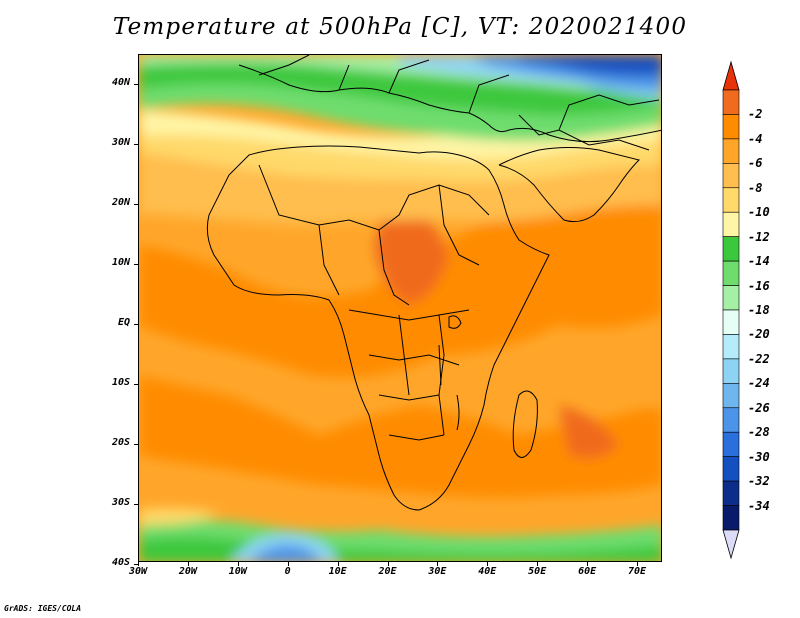 Image resolution: width=800 pixels, height=618 pixels. Describe the element at coordinates (759, 285) in the screenshot. I see `colorbar-label: -16` at that location.